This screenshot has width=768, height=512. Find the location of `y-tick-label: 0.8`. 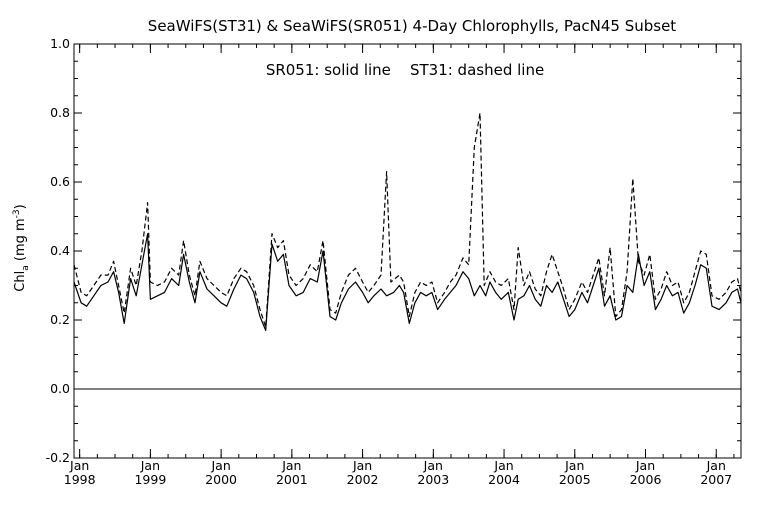

y-tick-label: 0.8 is located at coordinates (60, 112).